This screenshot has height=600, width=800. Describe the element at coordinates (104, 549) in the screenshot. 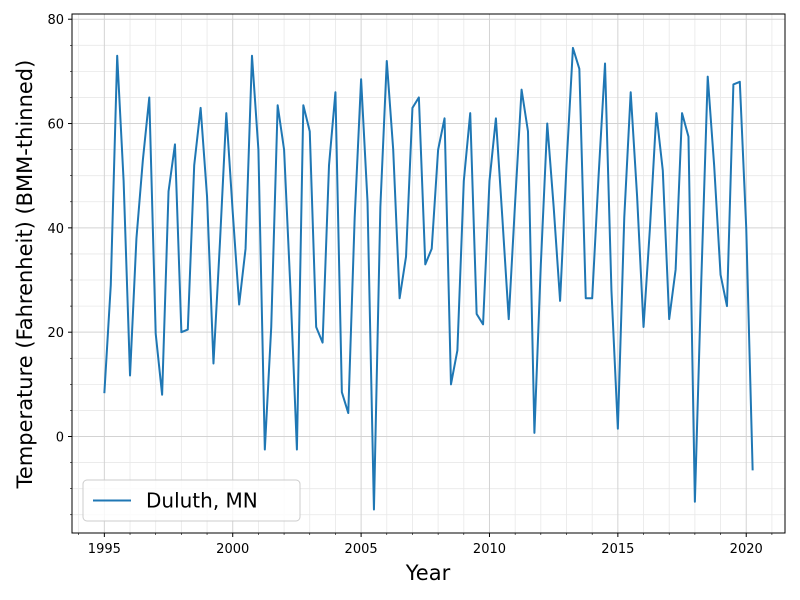

I see `x-tick-label: 1995` at that location.